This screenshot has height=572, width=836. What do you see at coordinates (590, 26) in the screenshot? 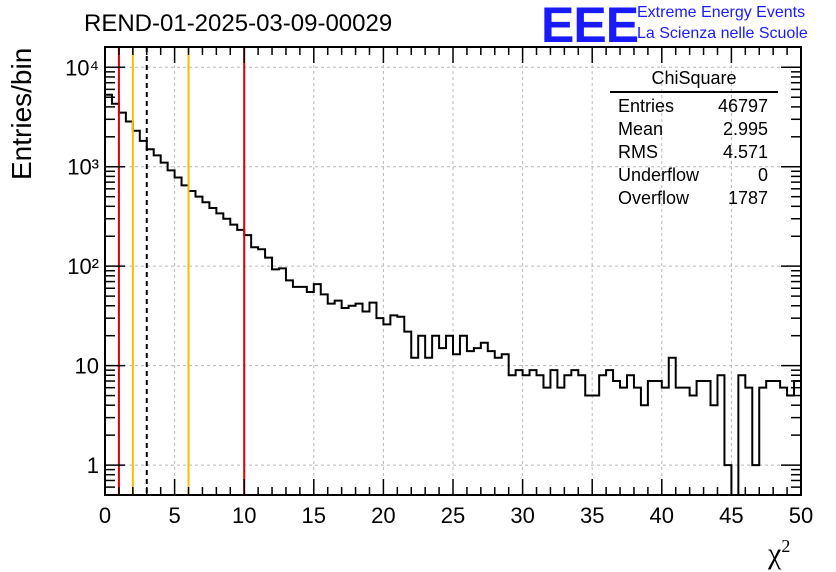
I see `eee-logo: EEE` at bounding box center [590, 26].